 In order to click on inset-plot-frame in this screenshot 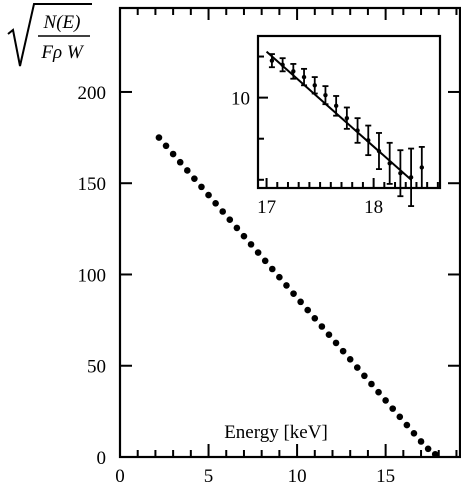, I will do `click(349, 112)`.